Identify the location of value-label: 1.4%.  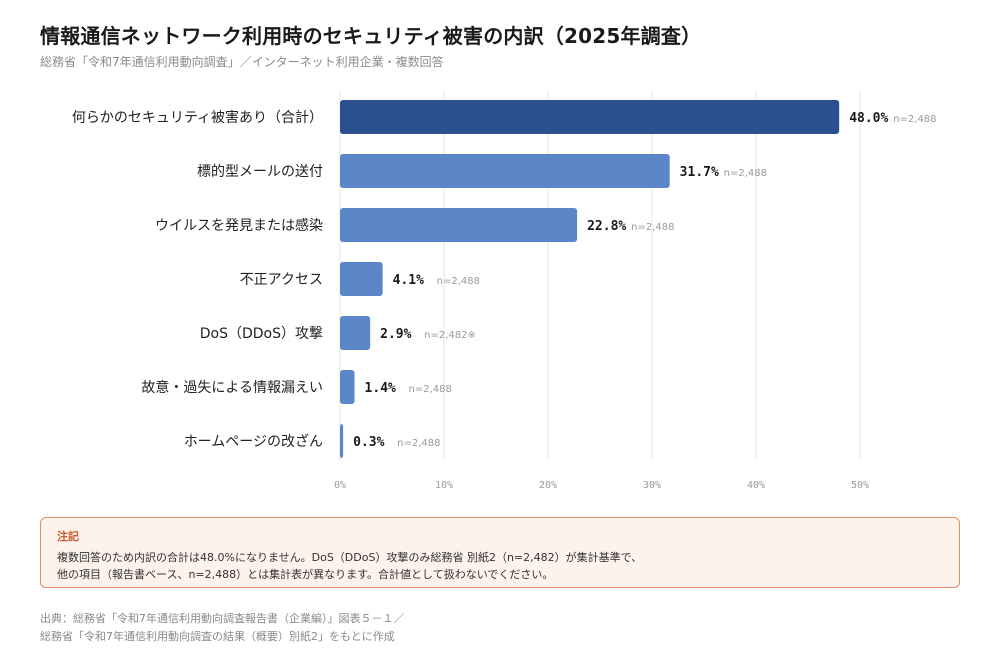
(380, 388).